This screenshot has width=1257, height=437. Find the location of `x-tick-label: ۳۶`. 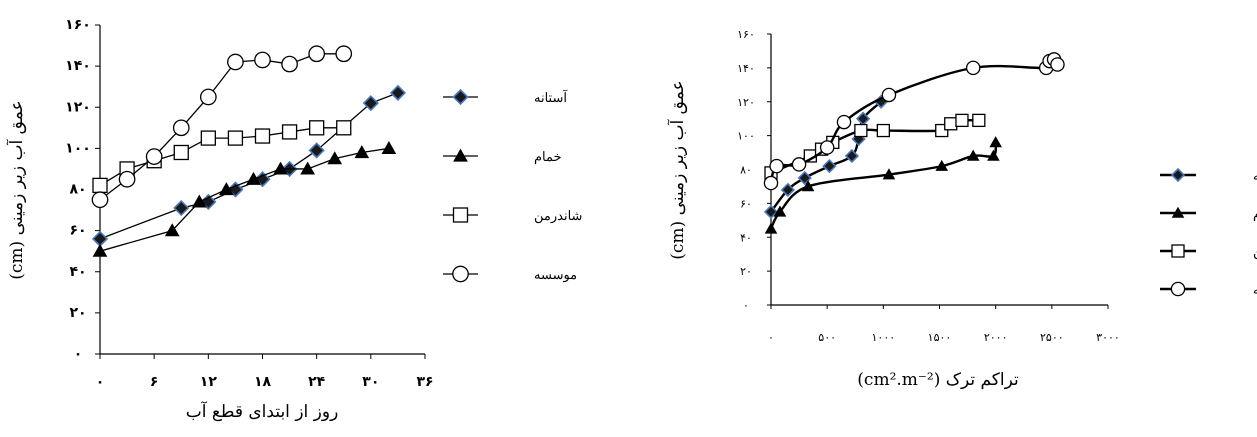

x-tick-label: ۳۶ is located at coordinates (424, 382).